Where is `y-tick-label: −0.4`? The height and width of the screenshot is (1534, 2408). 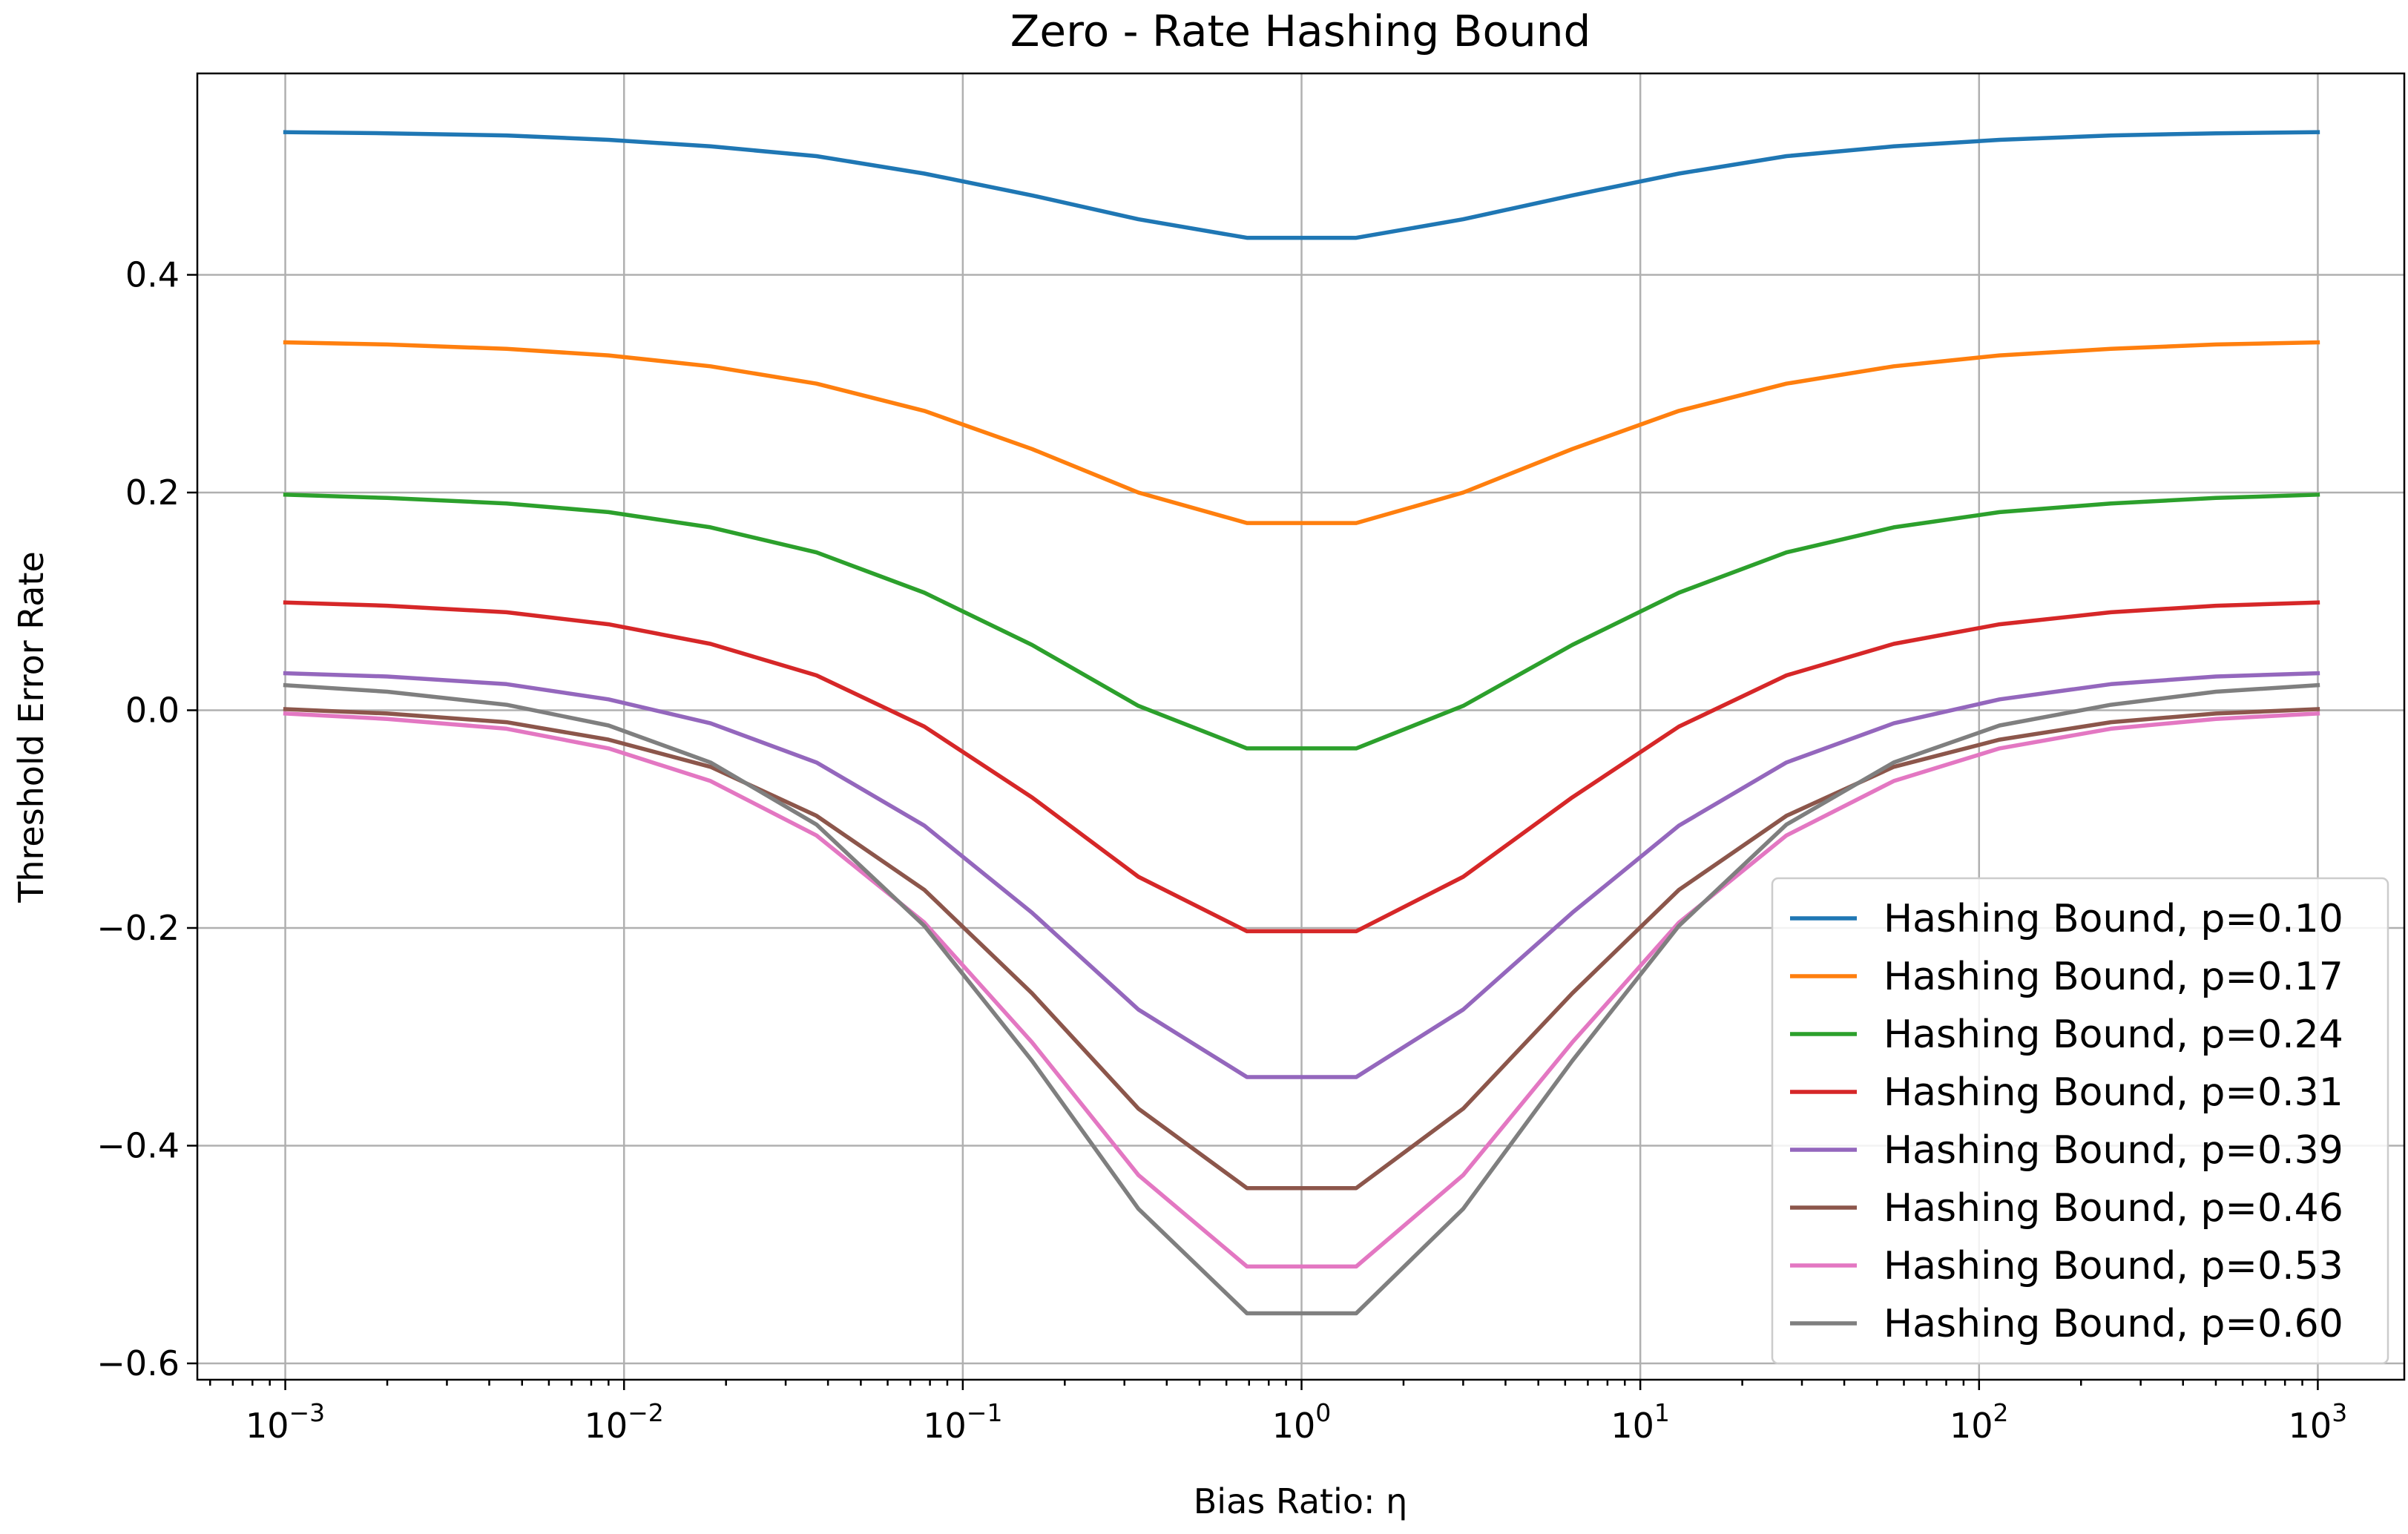 y-tick-label: −0.4 is located at coordinates (138, 1145).